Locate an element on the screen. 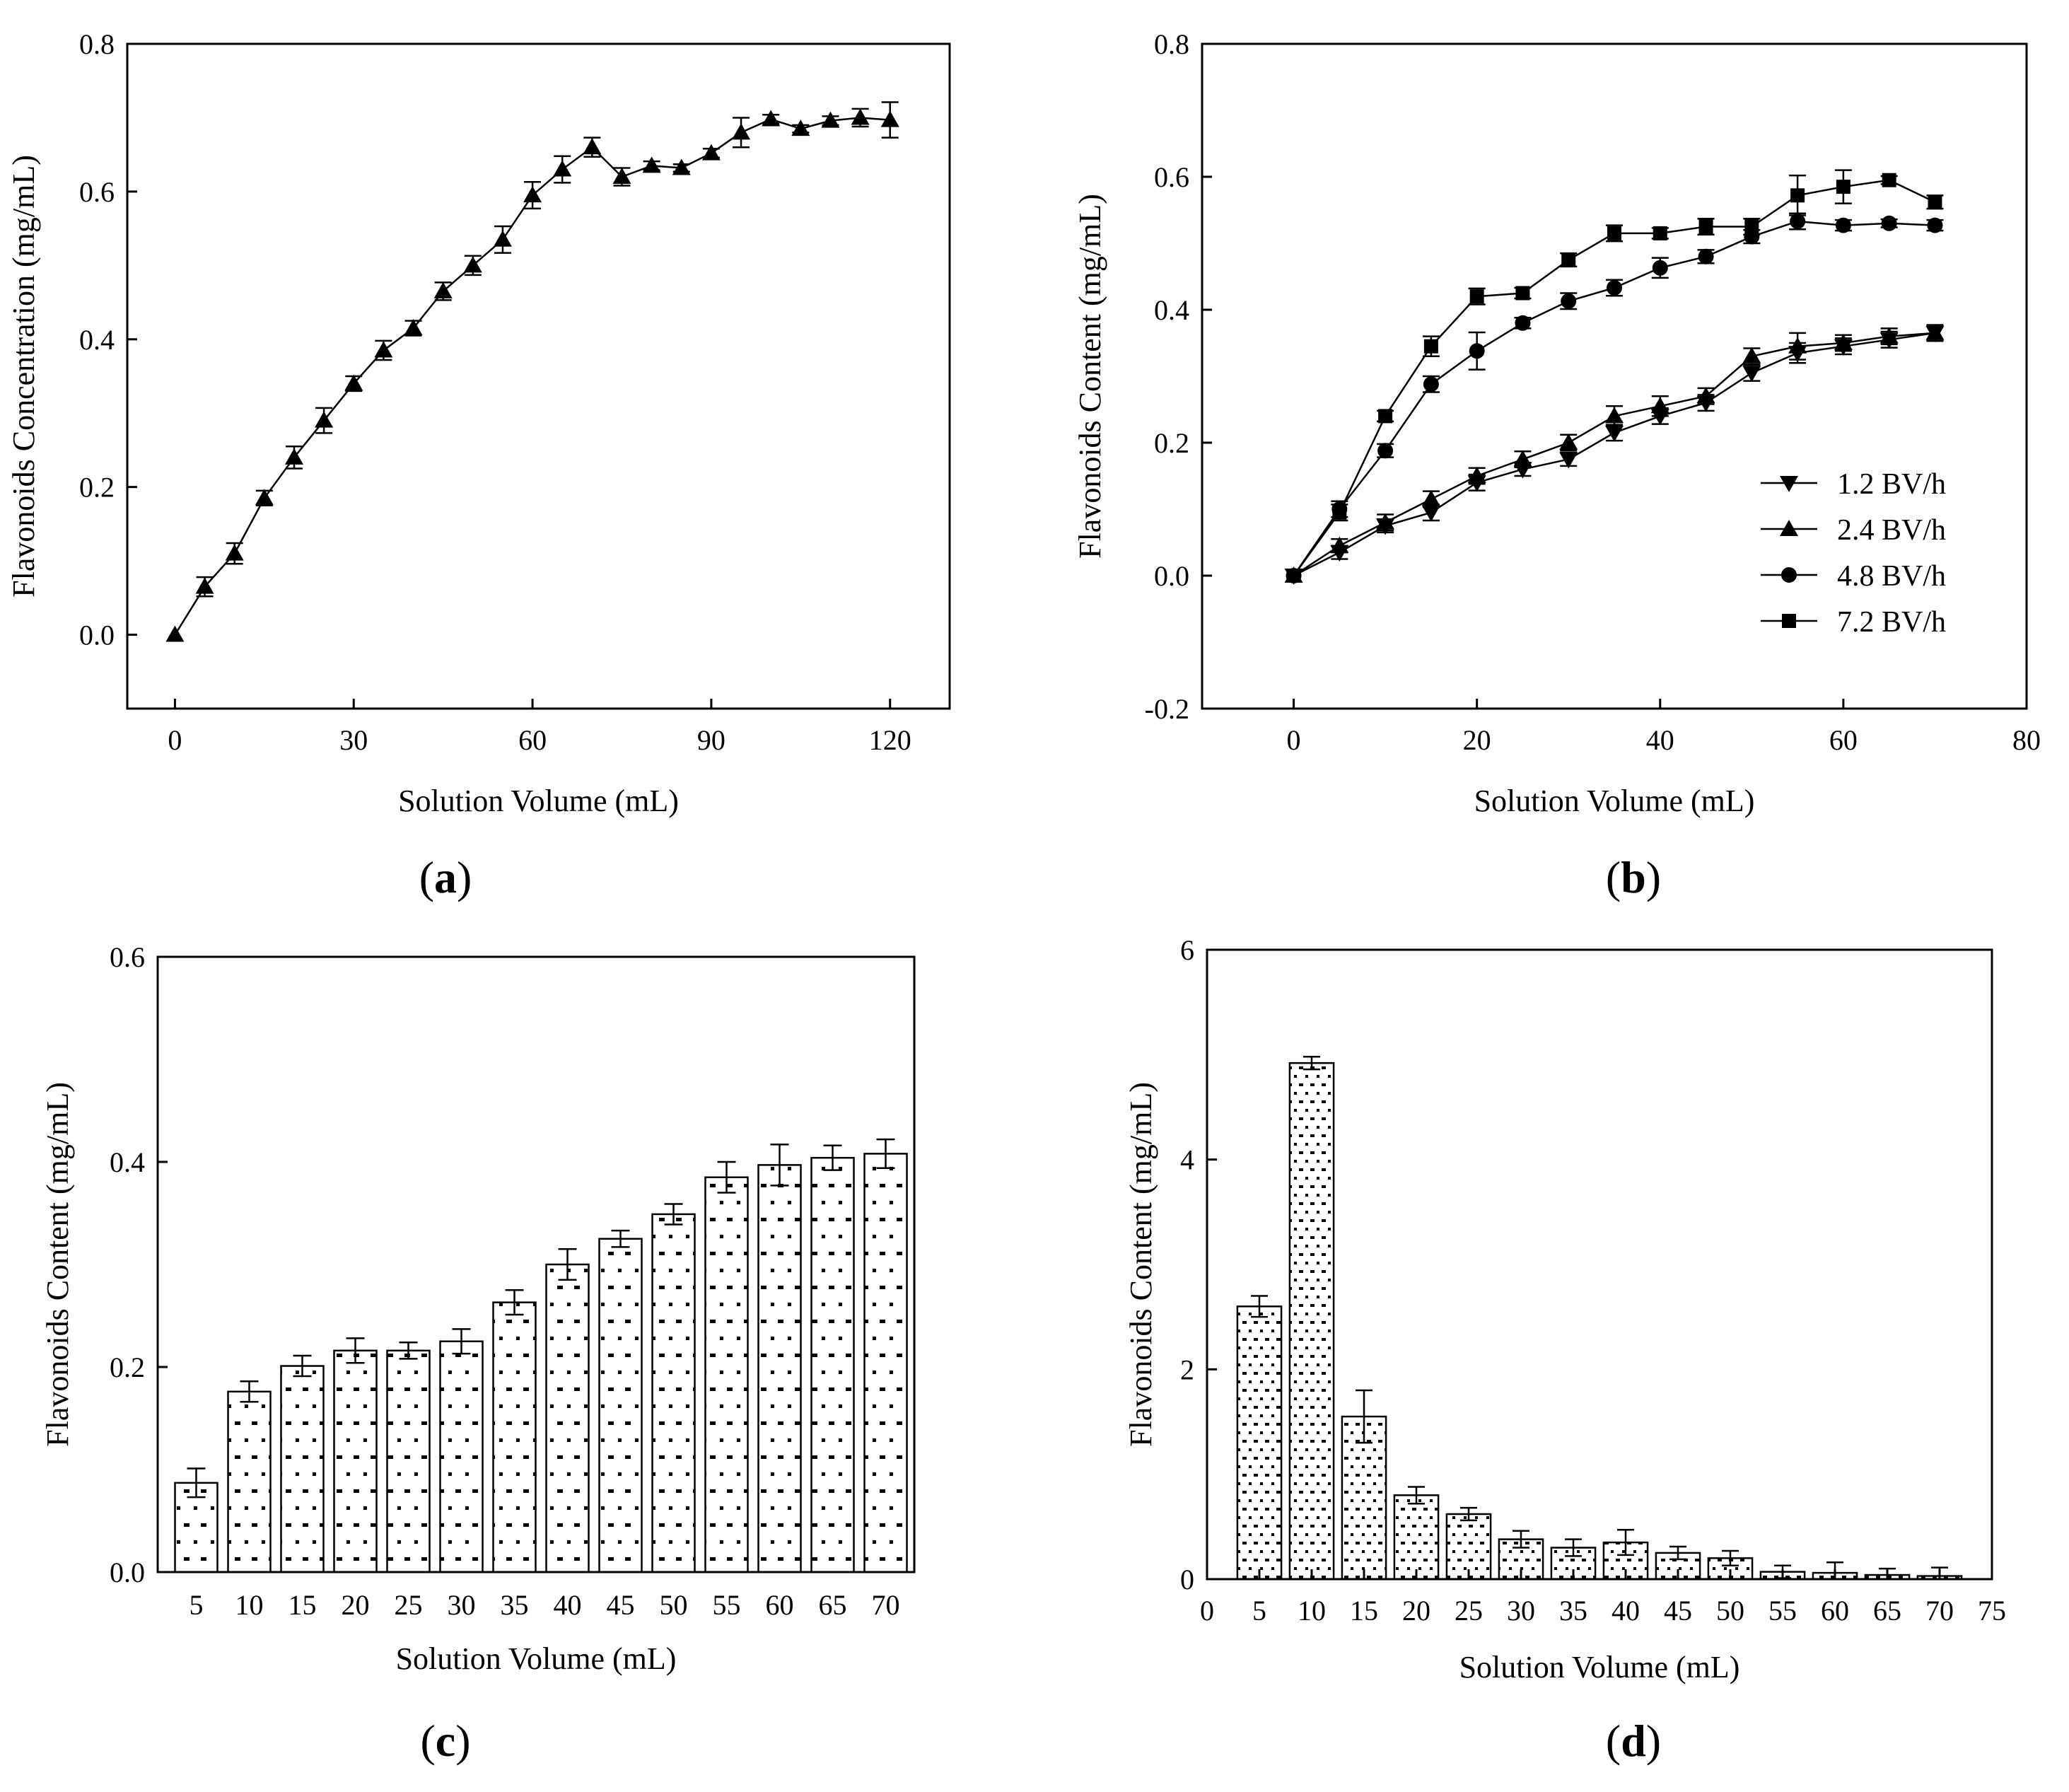 The width and height of the screenshot is (2069, 1792). panel-c-ytick-label: 0.4 is located at coordinates (128, 1162).